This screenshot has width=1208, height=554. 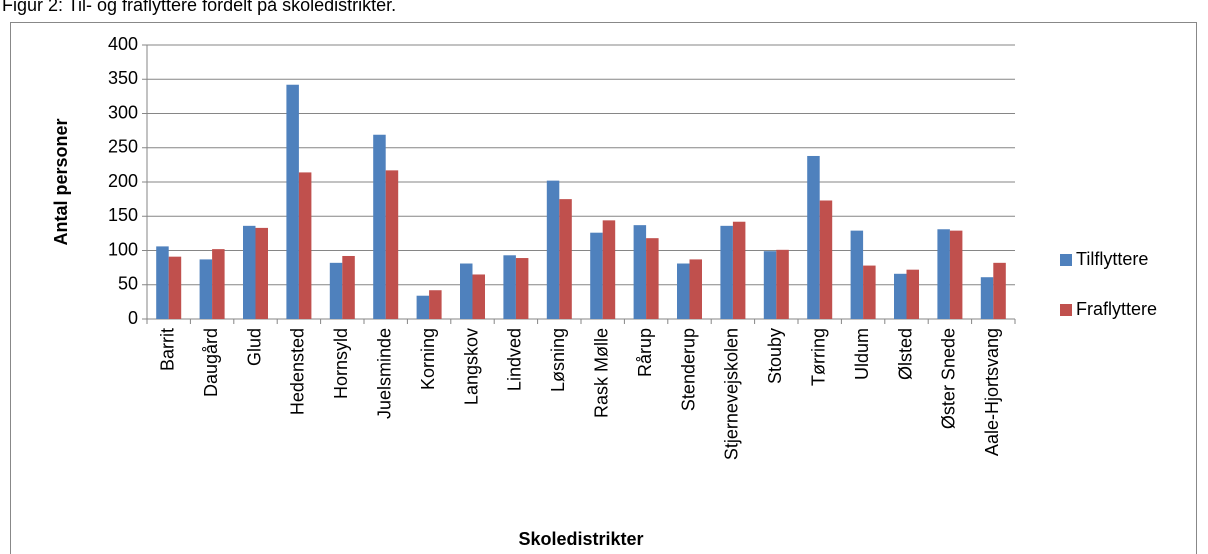 What do you see at coordinates (123, 181) in the screenshot?
I see `y-tick-label: 200` at bounding box center [123, 181].